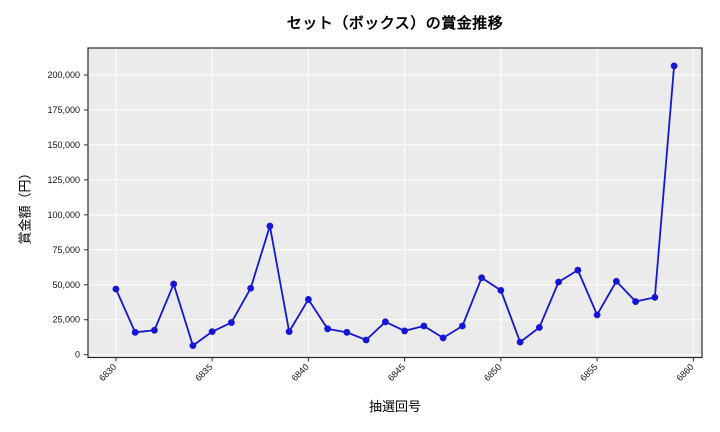 This screenshot has width=720, height=432. What do you see at coordinates (63, 75) in the screenshot?
I see `y-tick-label: 200,000` at bounding box center [63, 75].